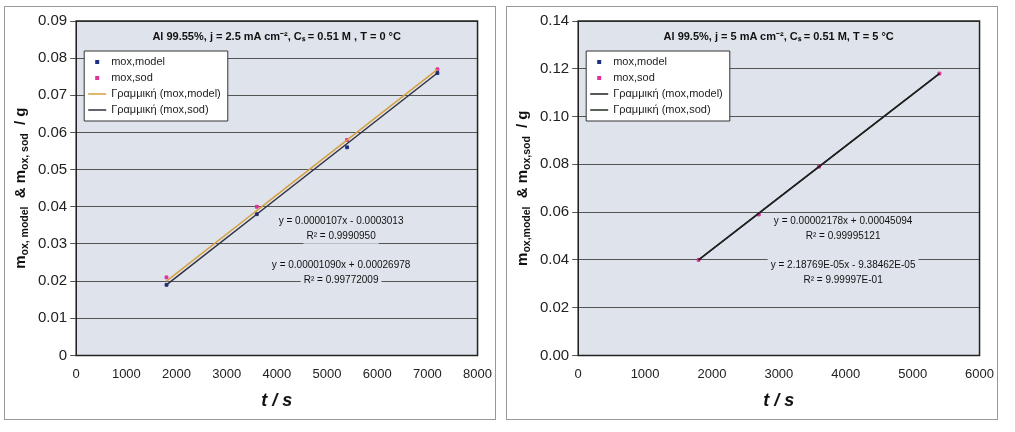  I want to click on y-tick-label: 0.00, so click(554, 354).